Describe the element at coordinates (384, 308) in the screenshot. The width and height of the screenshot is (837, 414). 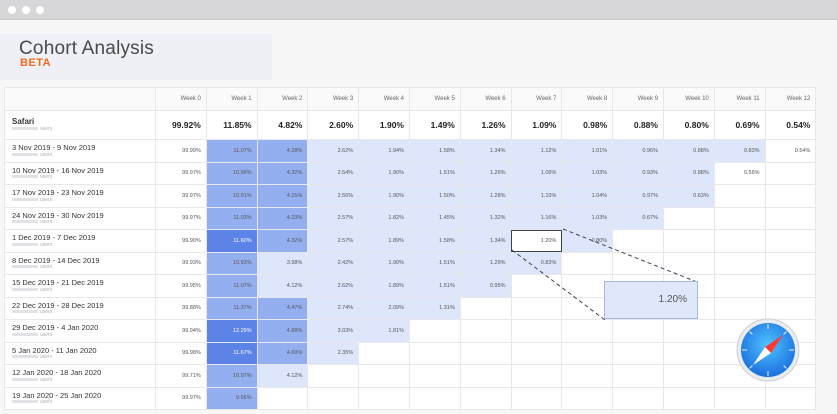
I see `retention-cell: 2.09%` at that location.